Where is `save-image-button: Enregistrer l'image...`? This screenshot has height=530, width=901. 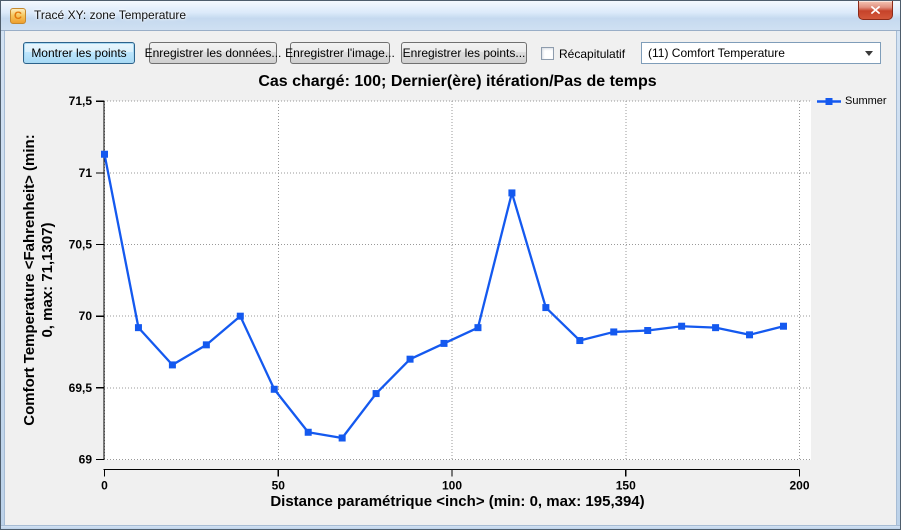 save-image-button: Enregistrer l'image... is located at coordinates (340, 53).